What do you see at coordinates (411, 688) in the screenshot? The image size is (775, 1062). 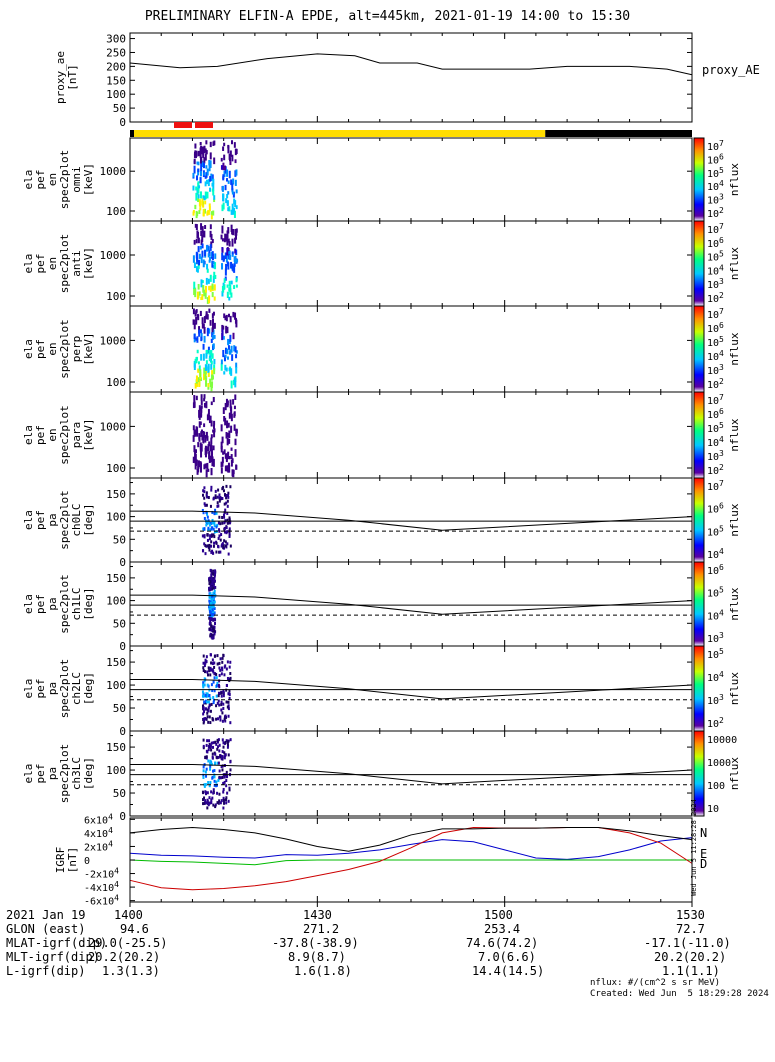 I see `panel-frame` at bounding box center [411, 688].